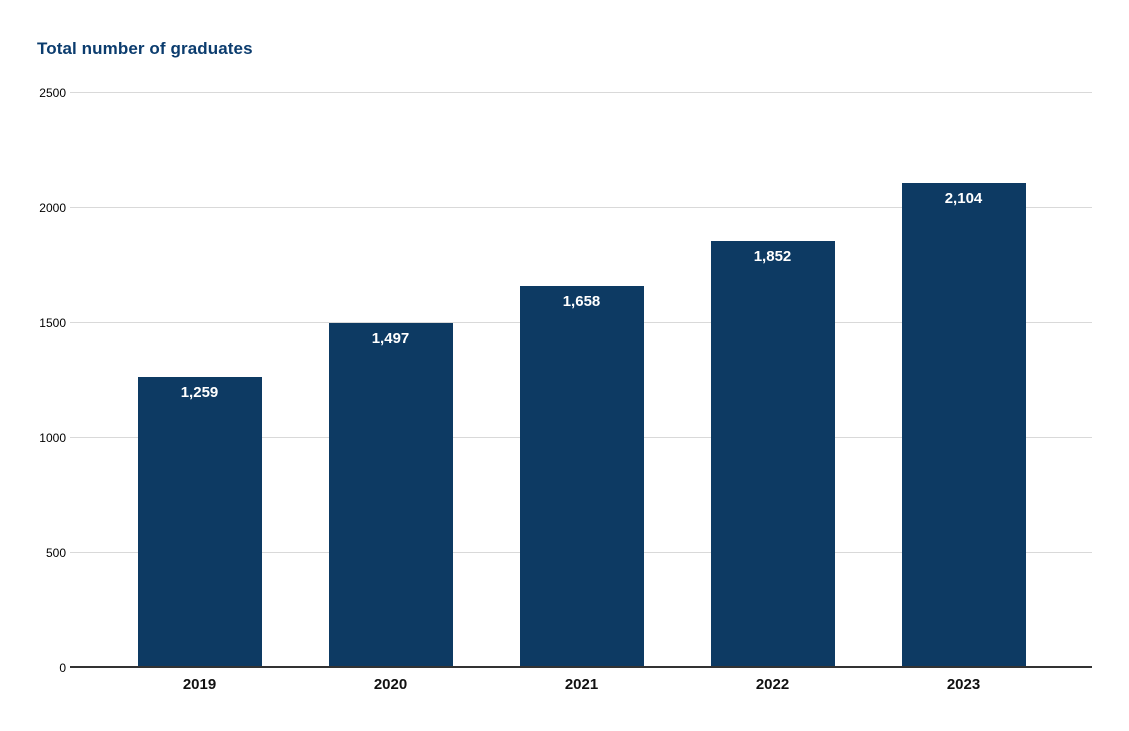 This screenshot has height=731, width=1129. Describe the element at coordinates (581, 207) in the screenshot. I see `gridline-2000` at that location.